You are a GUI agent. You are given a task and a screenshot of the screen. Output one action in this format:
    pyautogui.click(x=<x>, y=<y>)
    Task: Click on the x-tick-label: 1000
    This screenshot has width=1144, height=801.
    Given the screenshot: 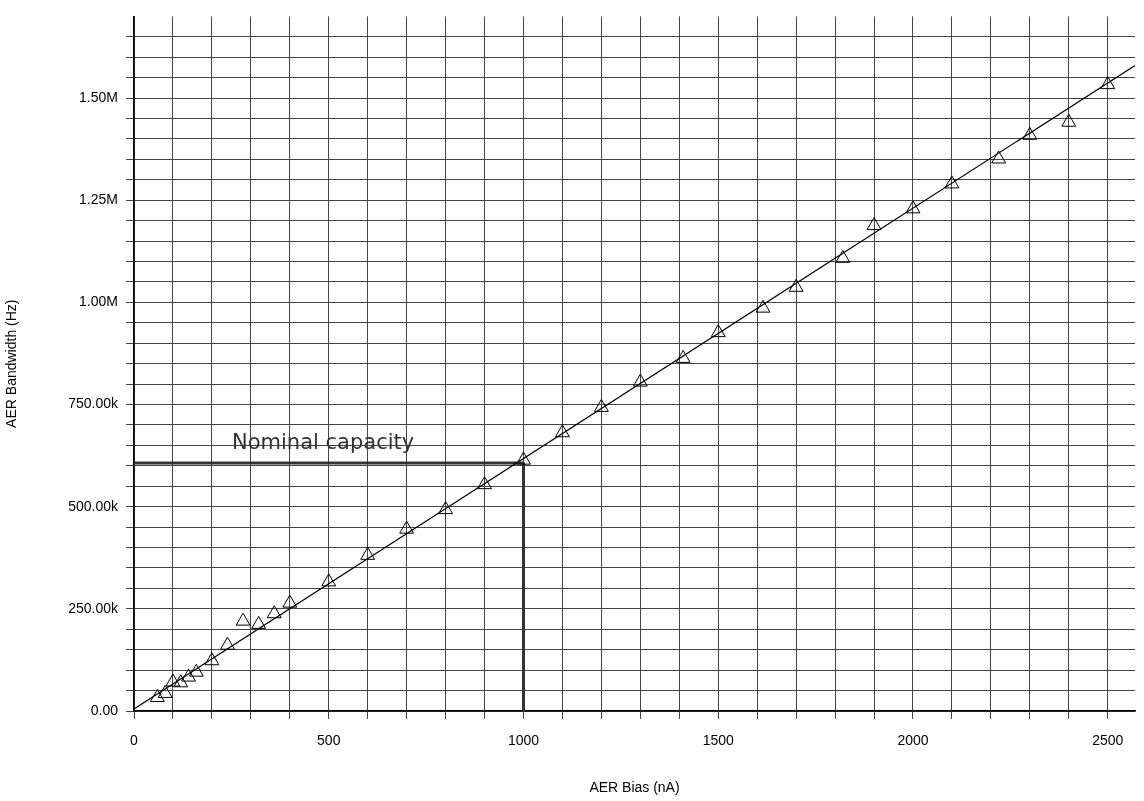 What is the action you would take?
    pyautogui.click(x=523, y=740)
    